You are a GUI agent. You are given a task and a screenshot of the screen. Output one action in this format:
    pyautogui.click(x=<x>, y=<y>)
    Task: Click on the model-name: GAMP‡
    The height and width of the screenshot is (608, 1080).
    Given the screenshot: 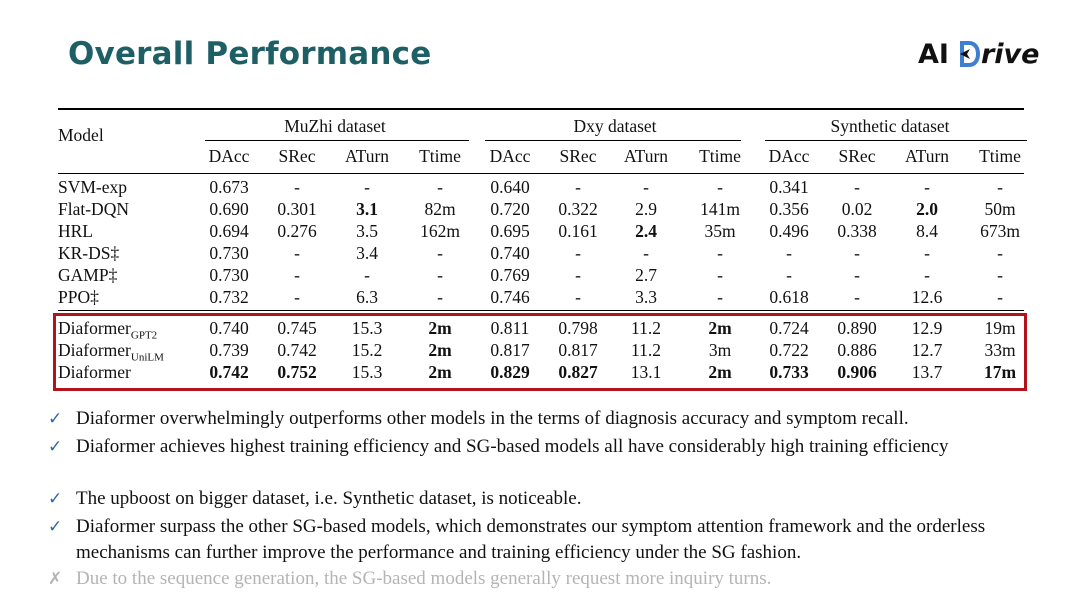 What is the action you would take?
    pyautogui.click(x=87, y=275)
    